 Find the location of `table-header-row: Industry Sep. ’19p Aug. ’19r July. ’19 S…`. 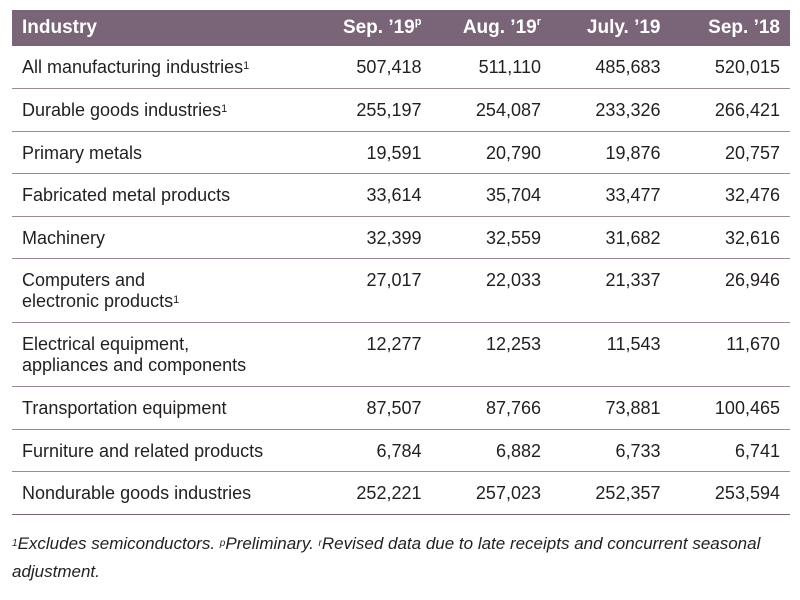

table-header-row: Industry Sep. ’19p Aug. ’19r July. ’19 S… is located at coordinates (401, 28).